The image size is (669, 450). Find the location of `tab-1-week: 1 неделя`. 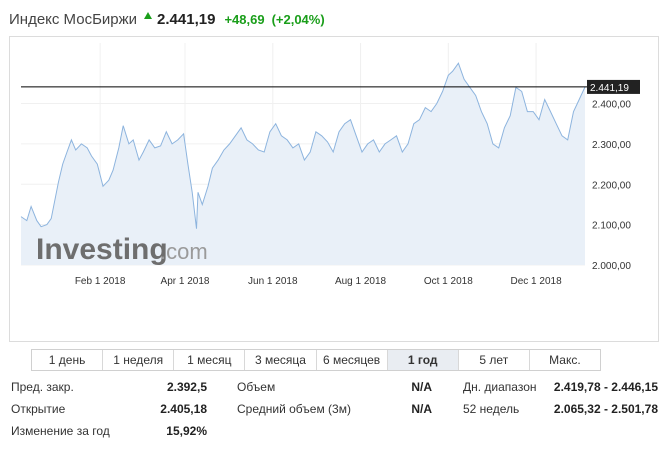

tab-1-week: 1 неделя is located at coordinates (137, 360).